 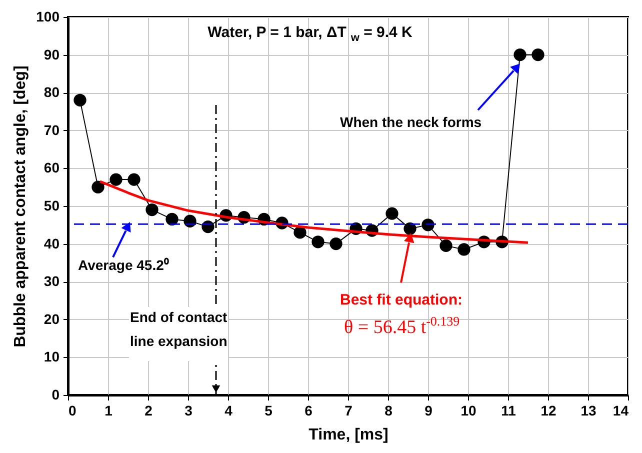 I want to click on y-axis-title: Bubble apparent contact angle, [deg], so click(x=21, y=207).